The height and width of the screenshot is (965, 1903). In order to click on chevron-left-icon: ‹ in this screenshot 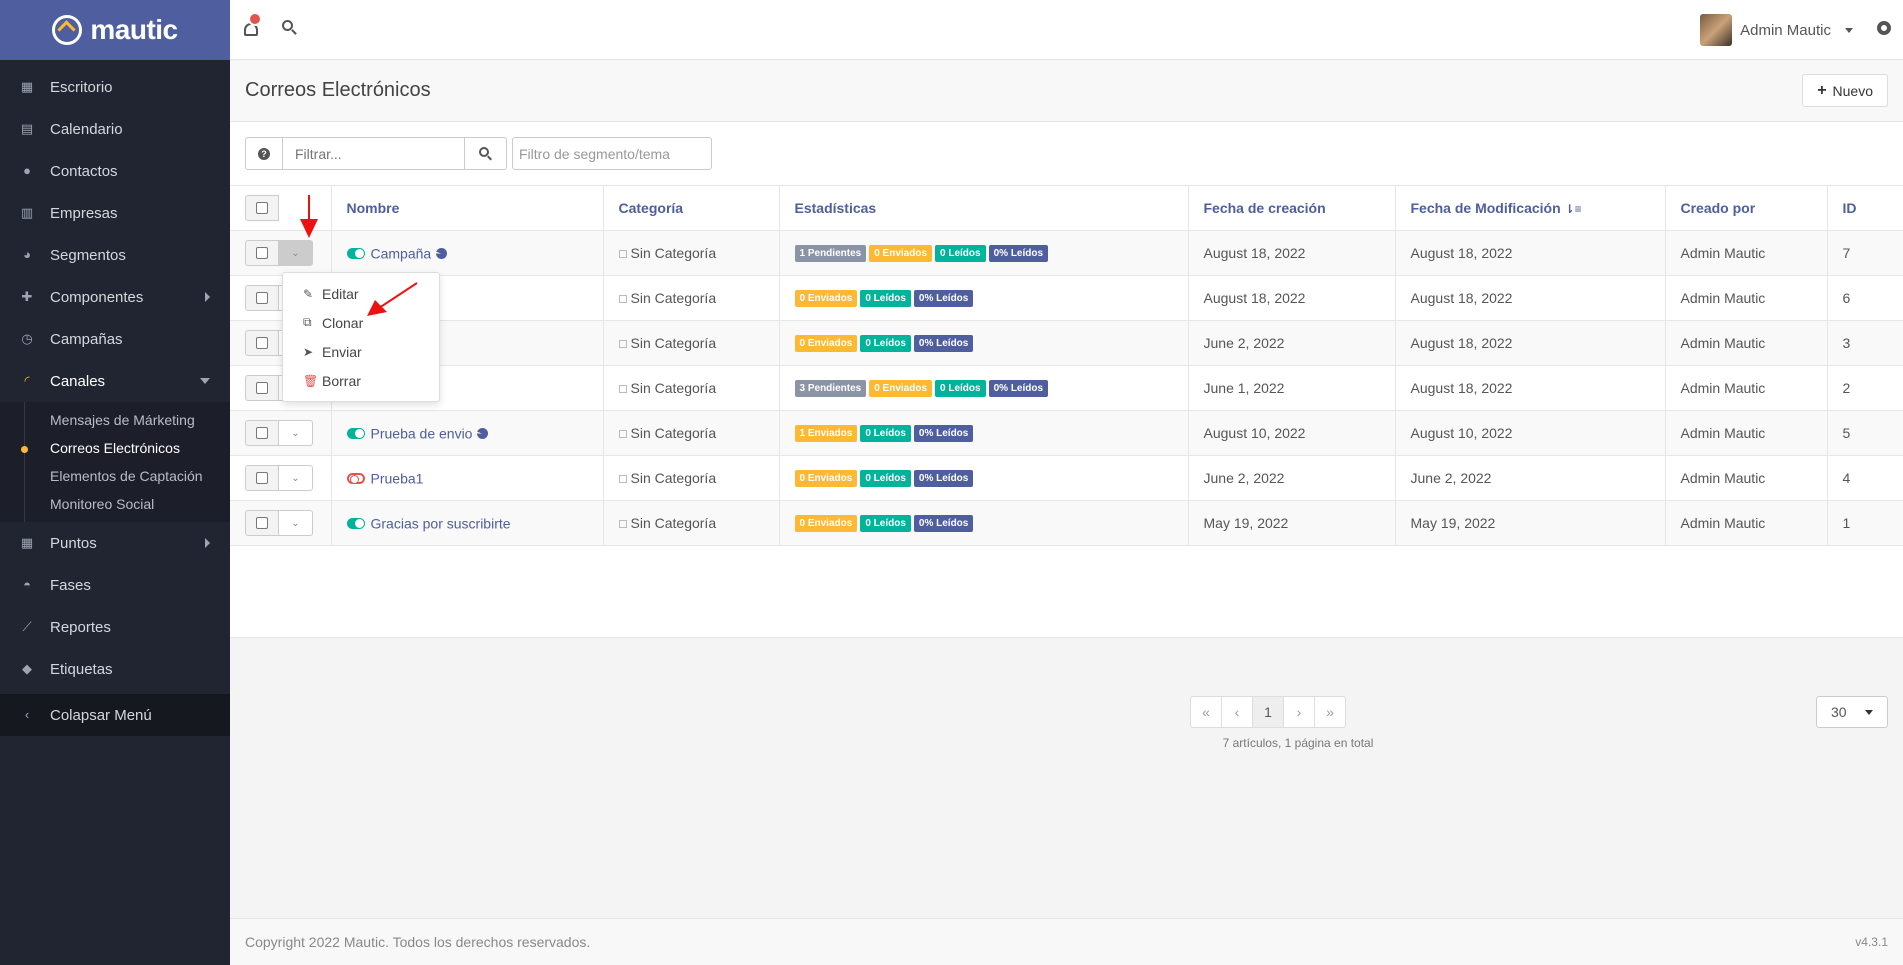, I will do `click(27, 714)`.